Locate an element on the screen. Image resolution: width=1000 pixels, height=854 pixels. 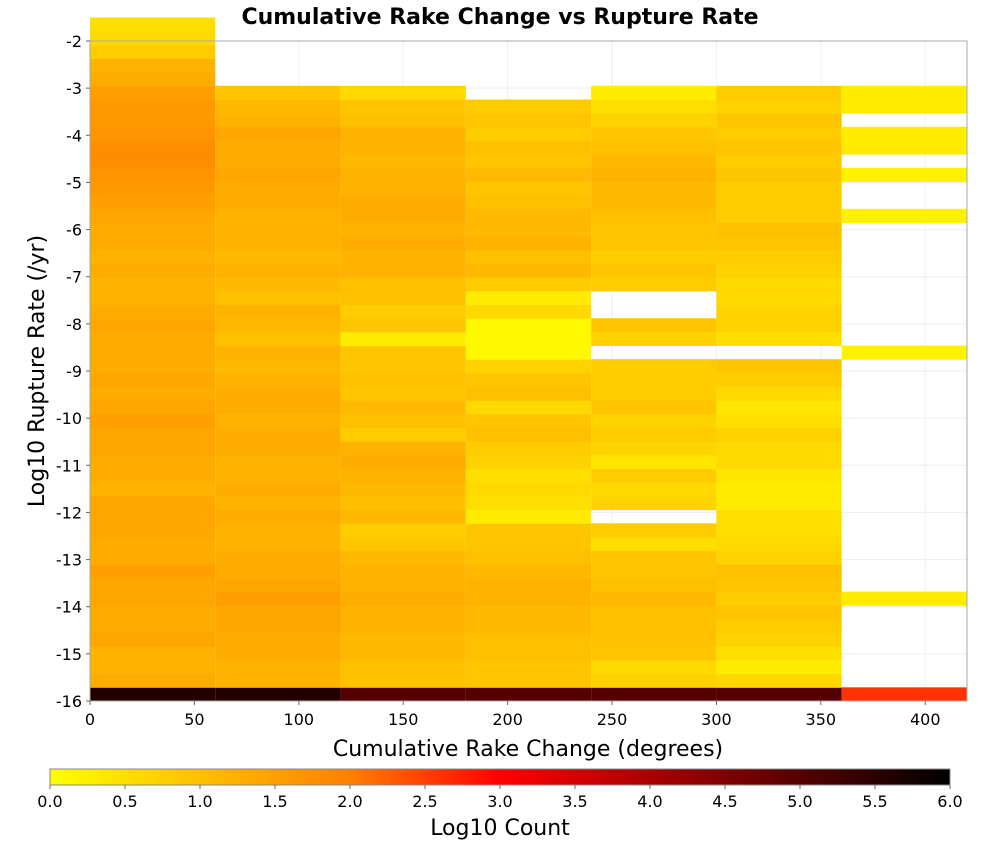
y-axis-label: Log10 Rupture Rate (/yr) is located at coordinates (37, 371).